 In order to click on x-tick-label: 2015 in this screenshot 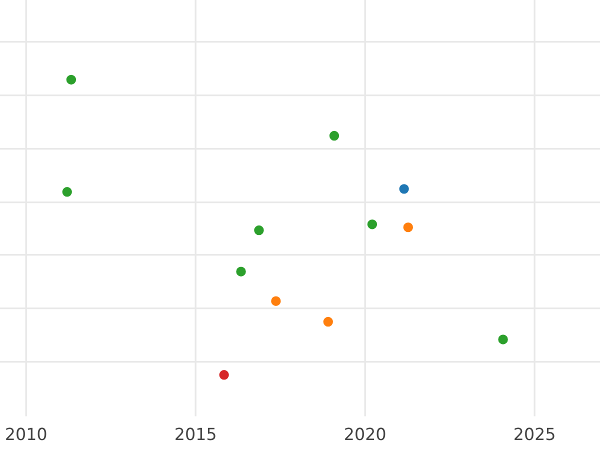, I will do `click(196, 434)`.